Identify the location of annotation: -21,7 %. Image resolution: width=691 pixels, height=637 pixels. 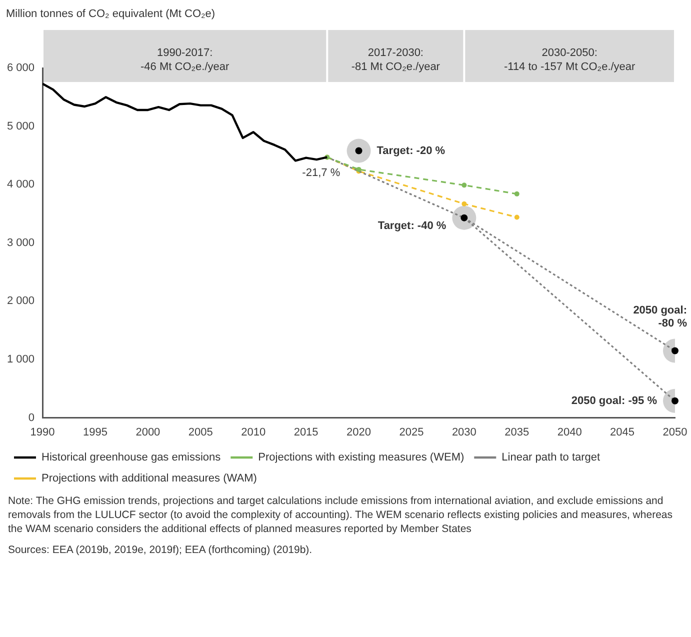
(321, 173).